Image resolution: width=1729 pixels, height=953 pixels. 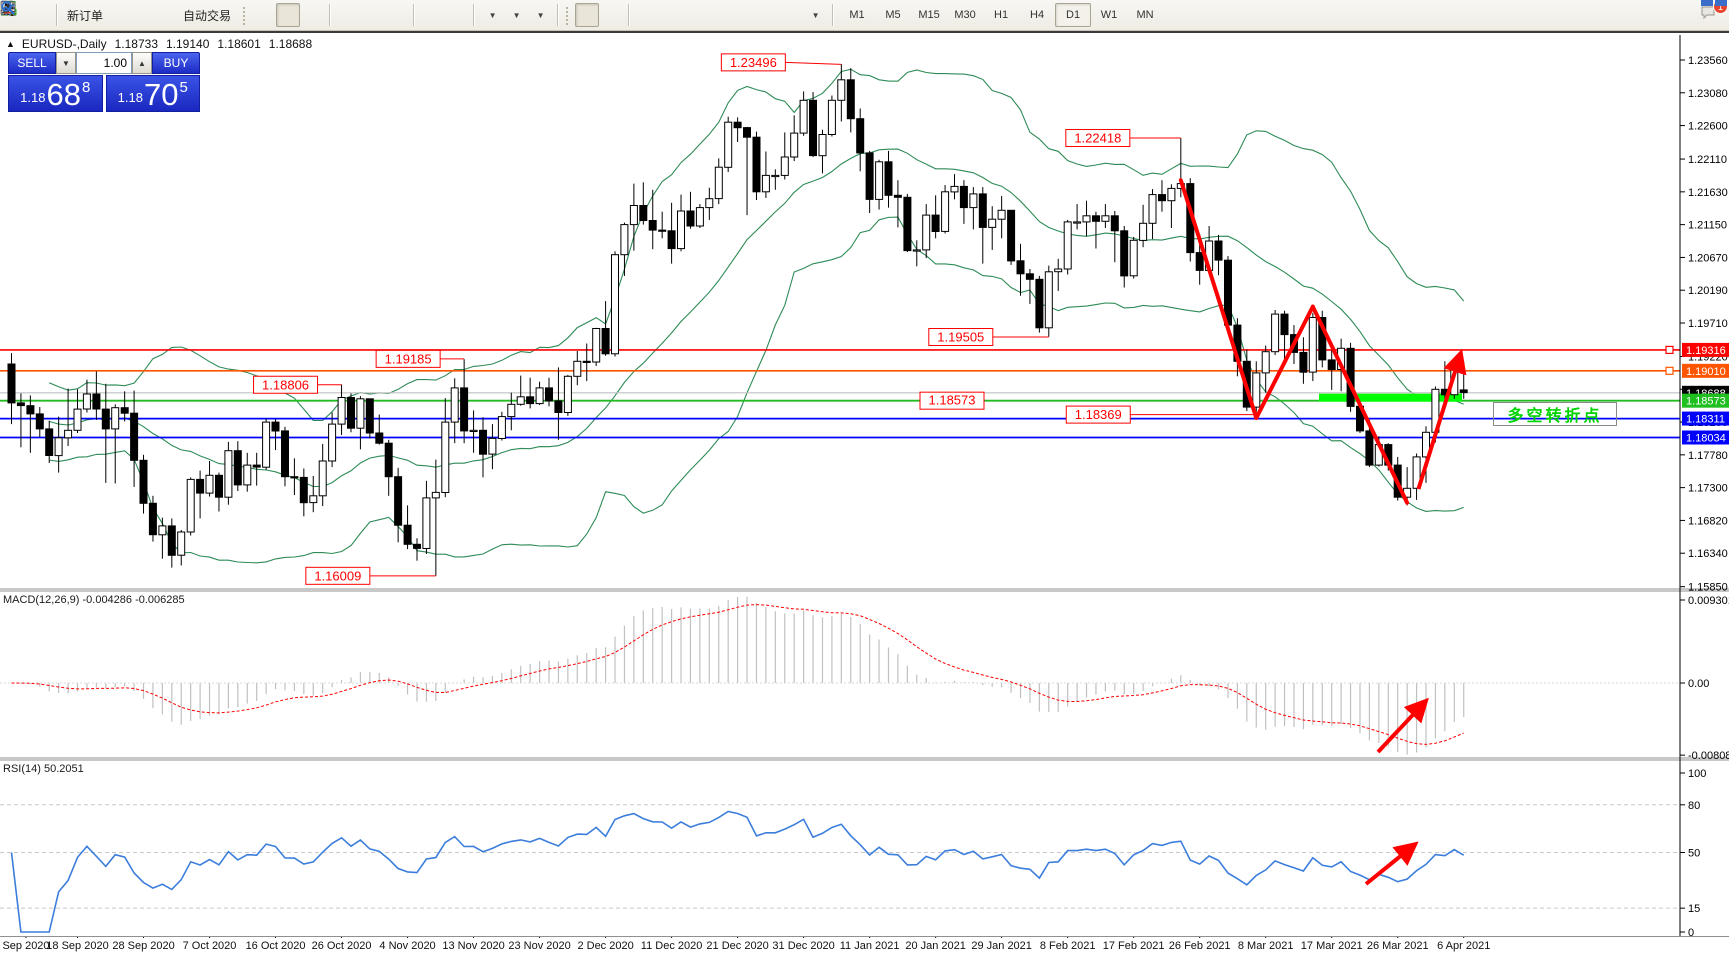 What do you see at coordinates (54, 13) in the screenshot?
I see `new-order-button: 新订单` at bounding box center [54, 13].